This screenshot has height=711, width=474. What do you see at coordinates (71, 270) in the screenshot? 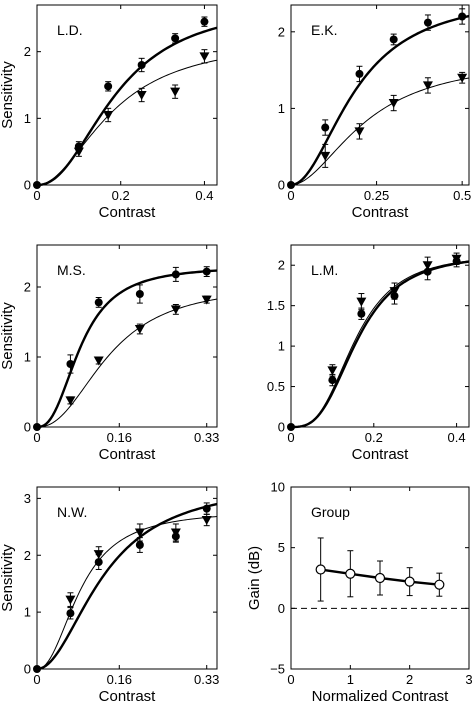
I see `panel-label: M.S.` at bounding box center [71, 270].